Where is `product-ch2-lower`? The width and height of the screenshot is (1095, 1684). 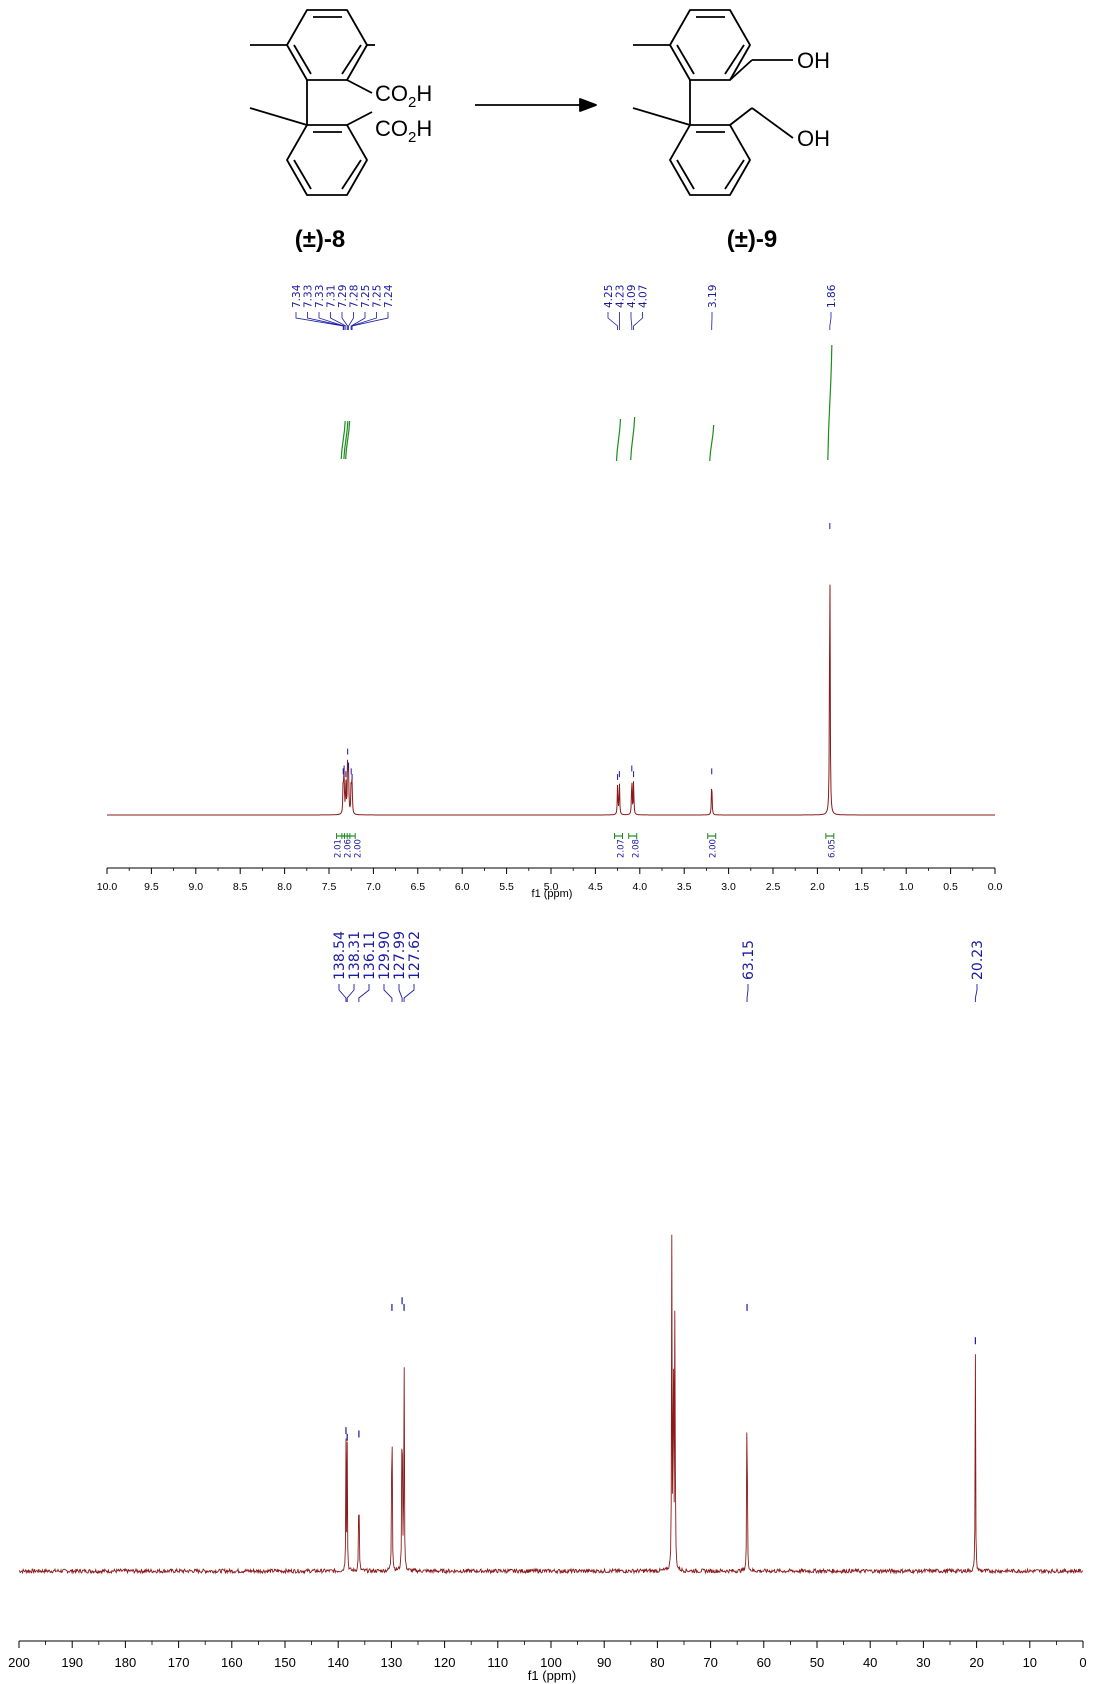
product-ch2-lower is located at coordinates (741, 116).